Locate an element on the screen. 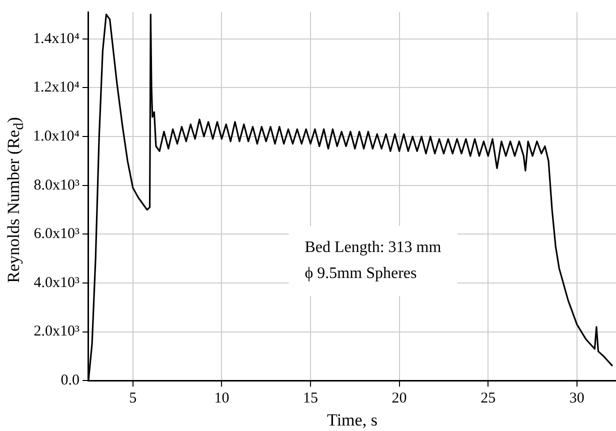 The width and height of the screenshot is (616, 431). x-tick-label: 5 is located at coordinates (133, 398).